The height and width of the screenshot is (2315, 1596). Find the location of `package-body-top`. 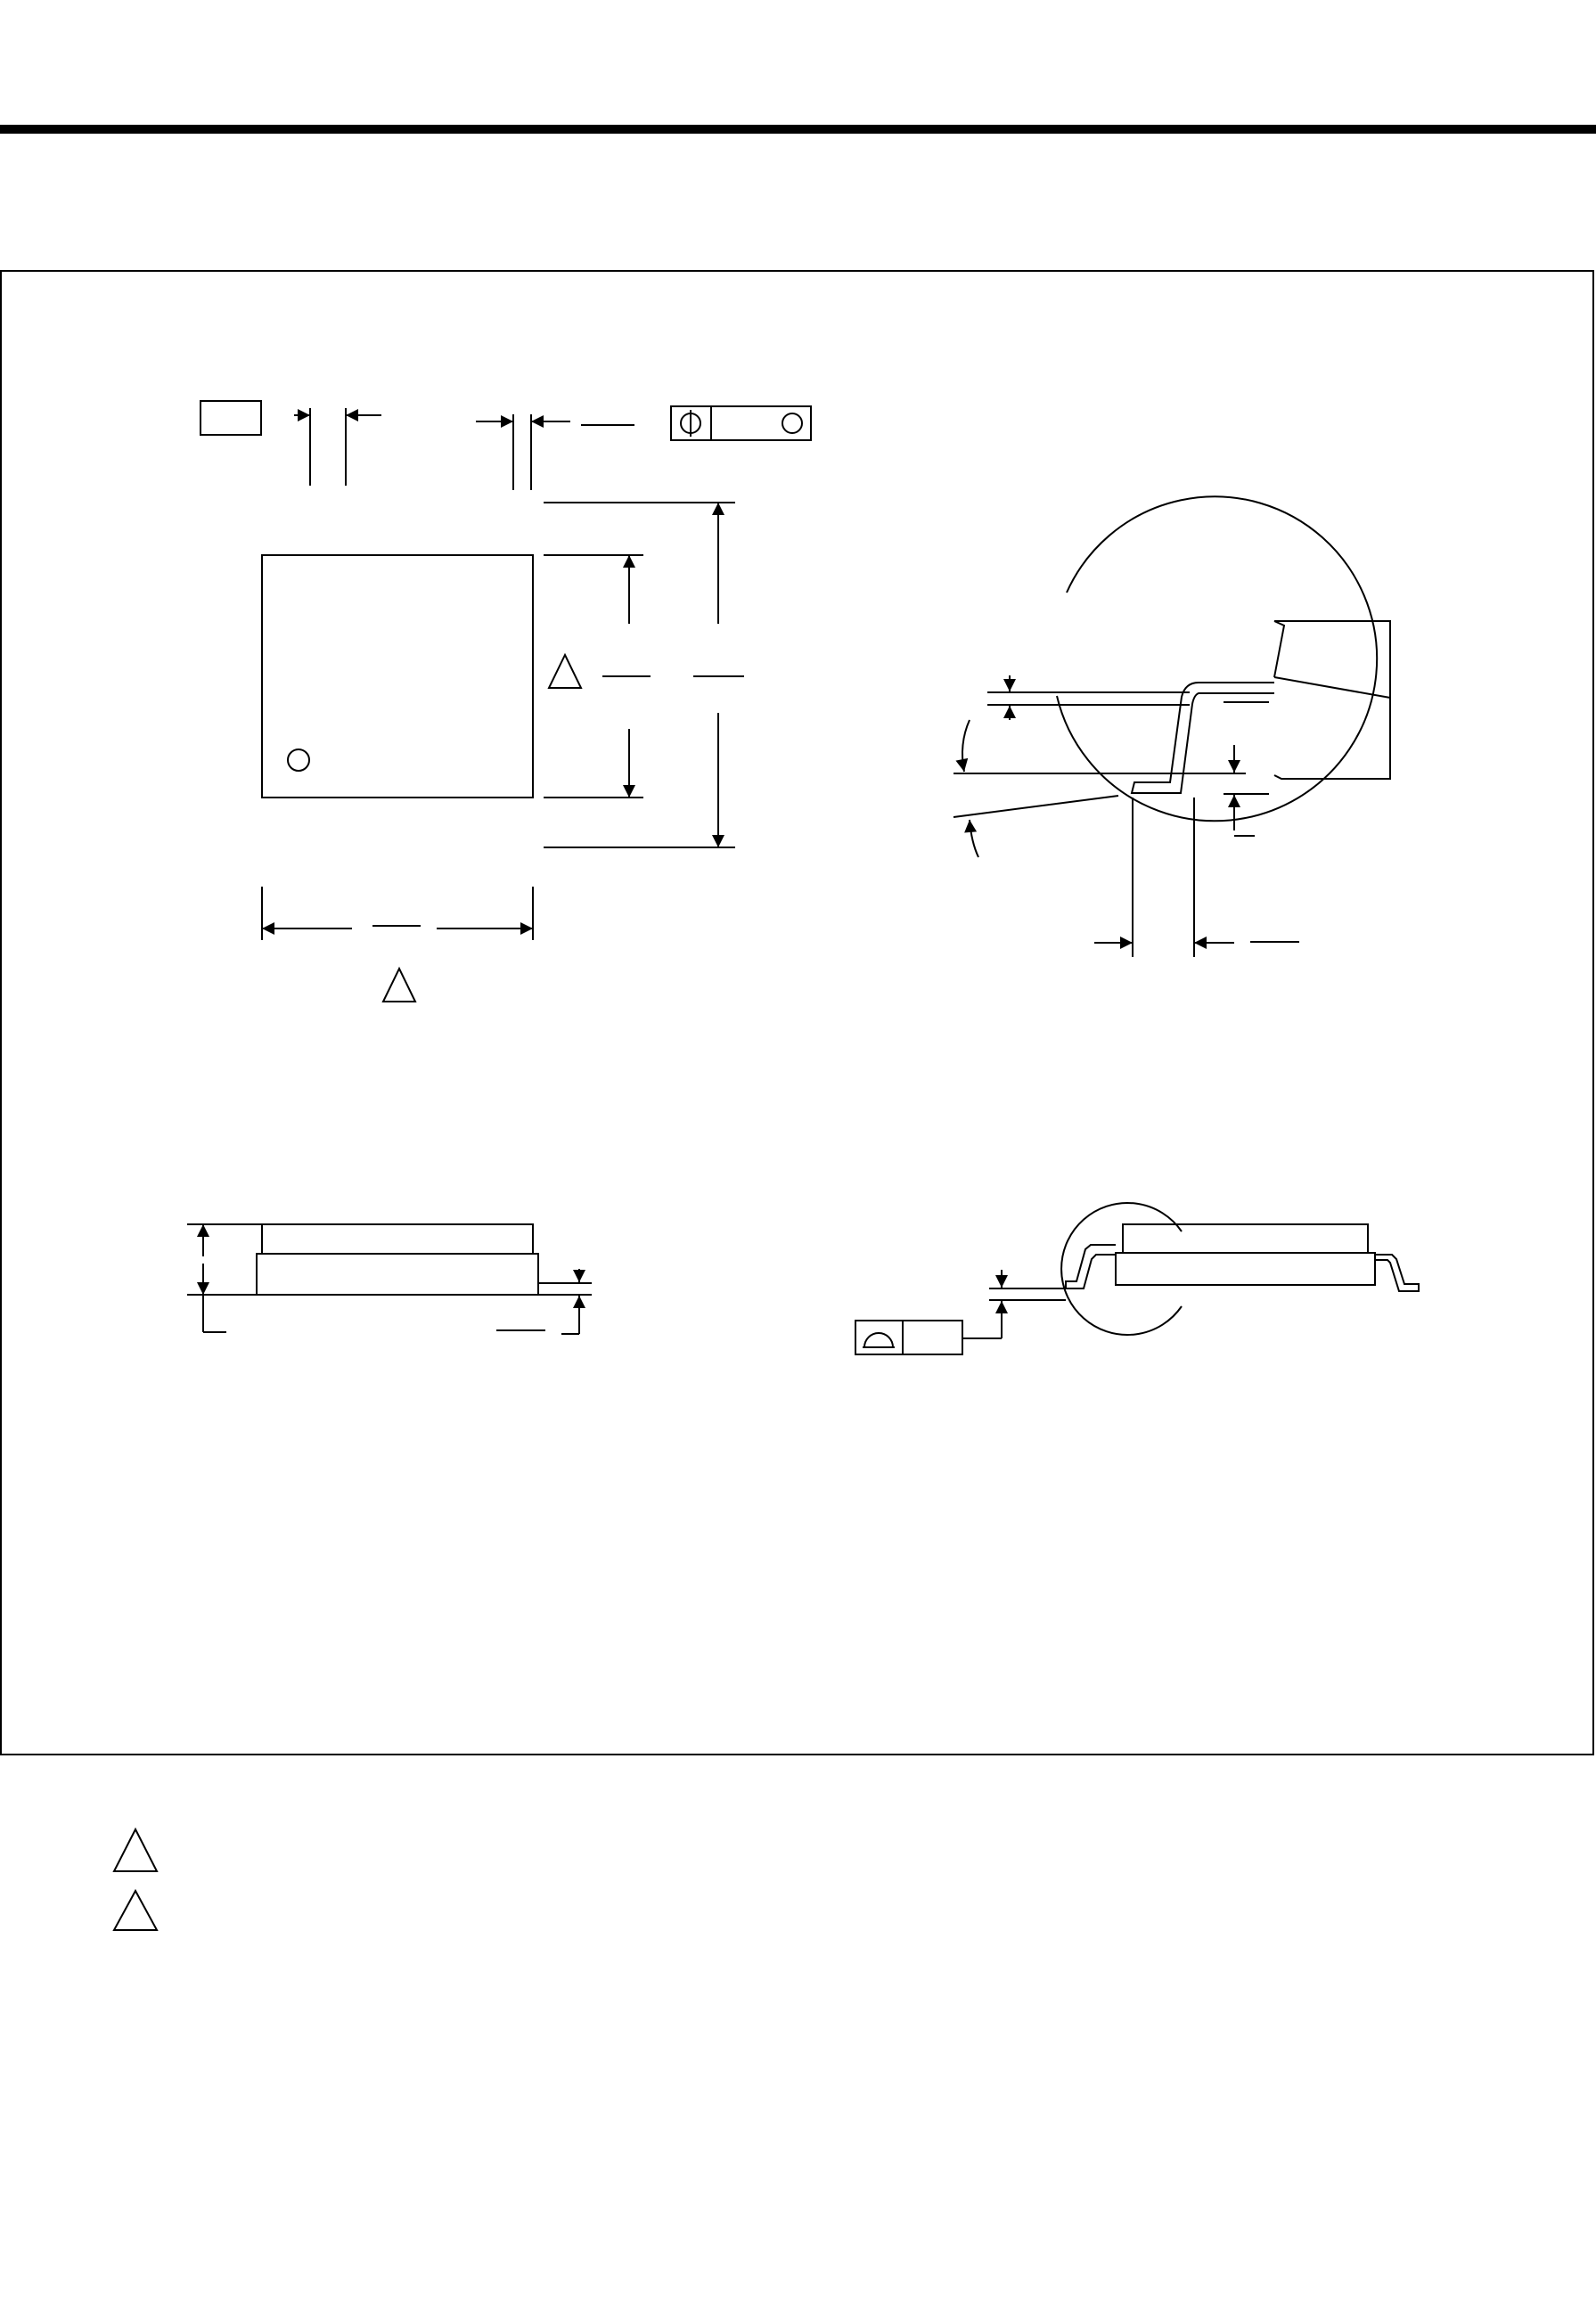

package-body-top is located at coordinates (397, 676).